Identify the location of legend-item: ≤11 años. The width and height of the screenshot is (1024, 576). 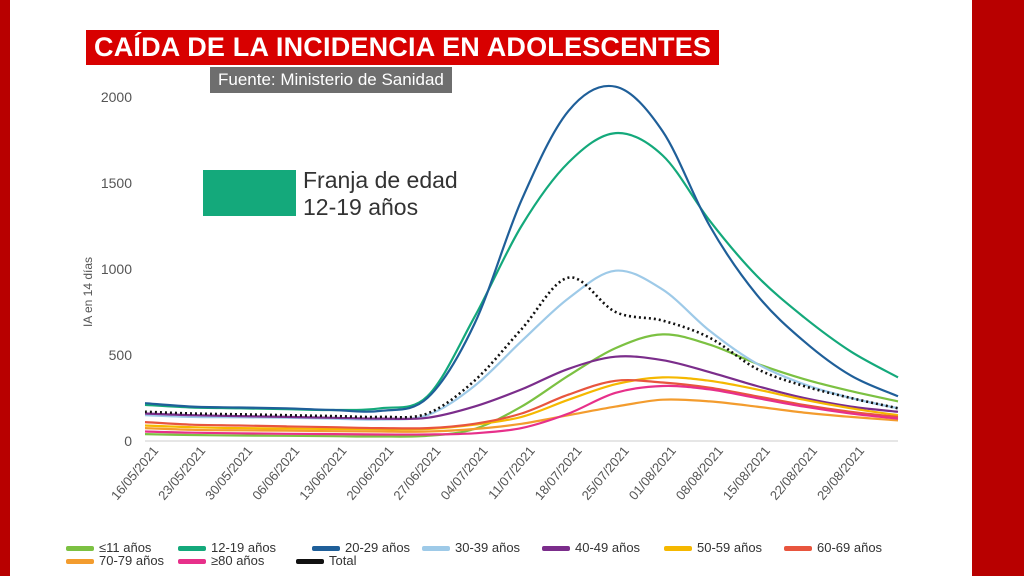
(108, 547).